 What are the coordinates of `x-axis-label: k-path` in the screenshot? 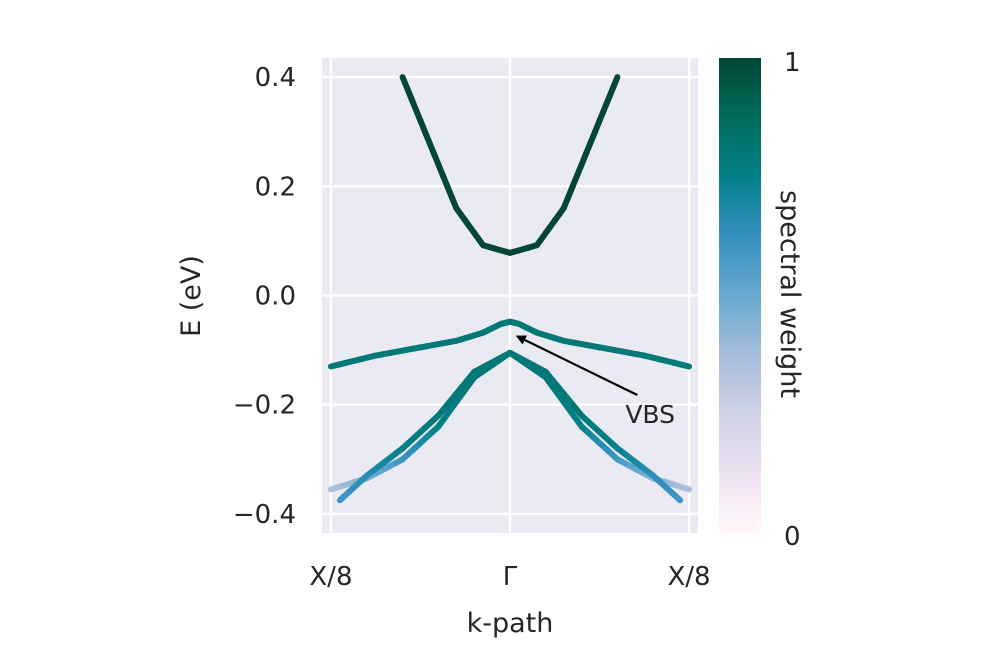 It's located at (510, 623).